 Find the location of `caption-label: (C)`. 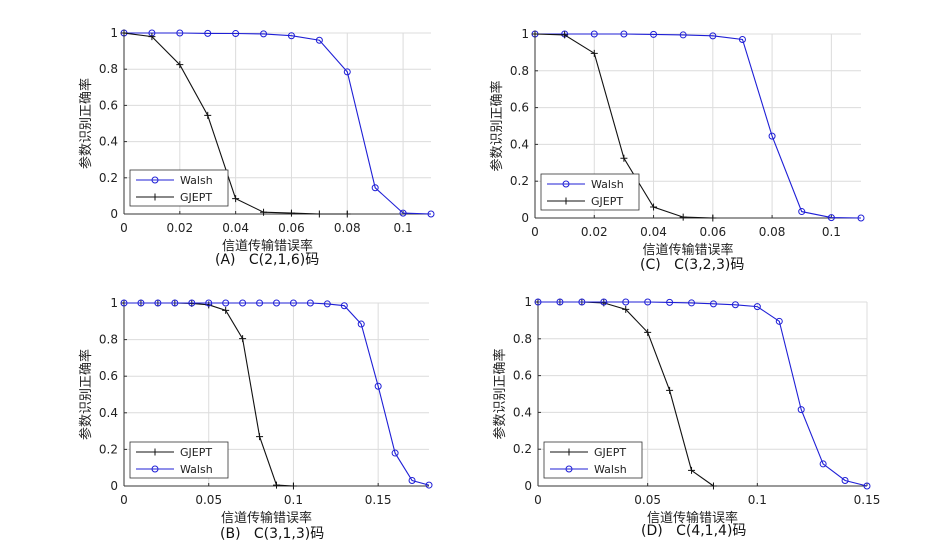

caption-label: (C) is located at coordinates (650, 265).